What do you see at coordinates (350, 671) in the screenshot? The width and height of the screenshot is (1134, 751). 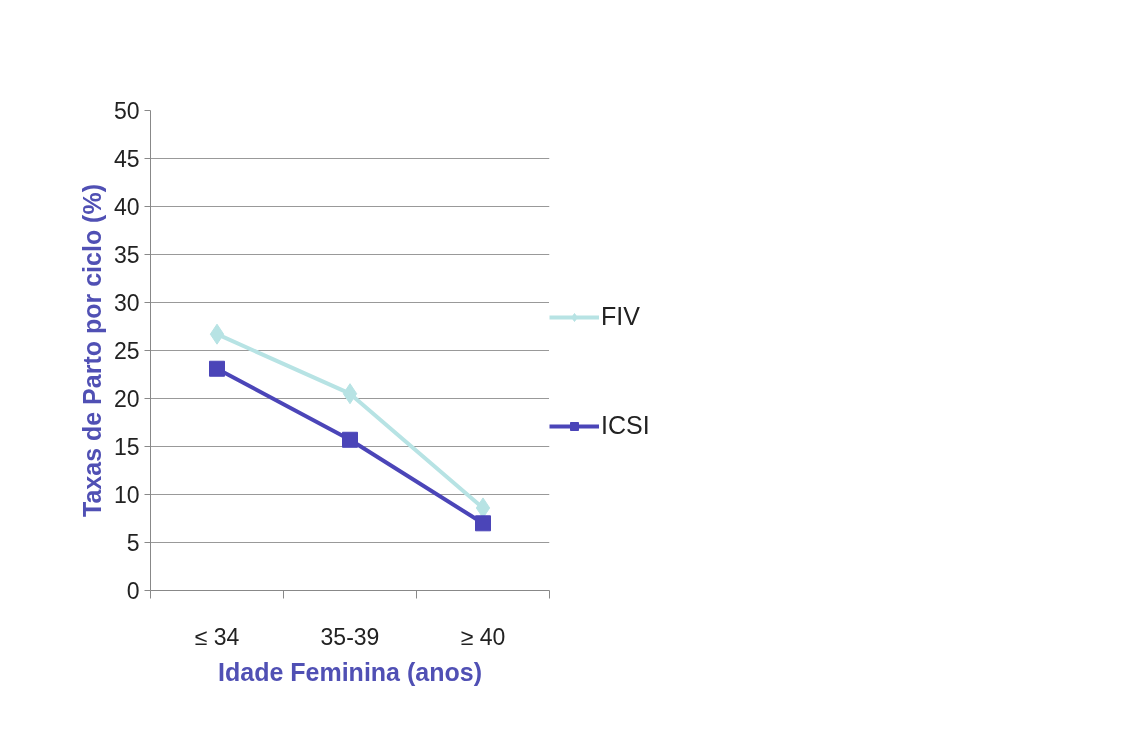 I see `x-axis-title: Idade Feminina (anos)` at bounding box center [350, 671].